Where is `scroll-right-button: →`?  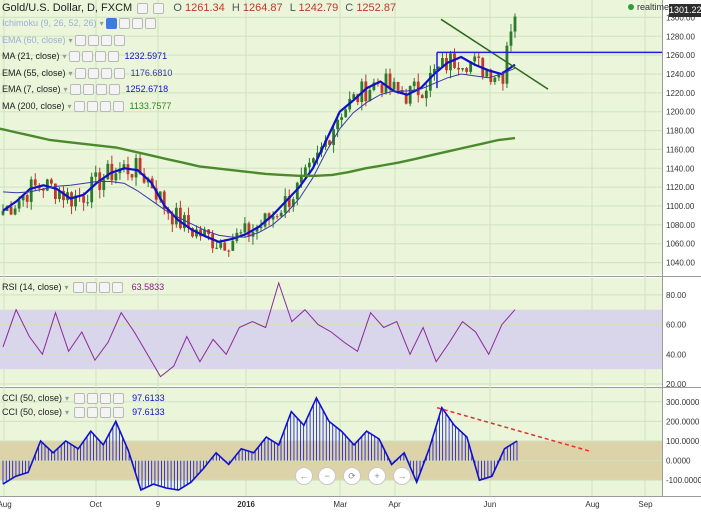 scroll-right-button: → is located at coordinates (402, 476).